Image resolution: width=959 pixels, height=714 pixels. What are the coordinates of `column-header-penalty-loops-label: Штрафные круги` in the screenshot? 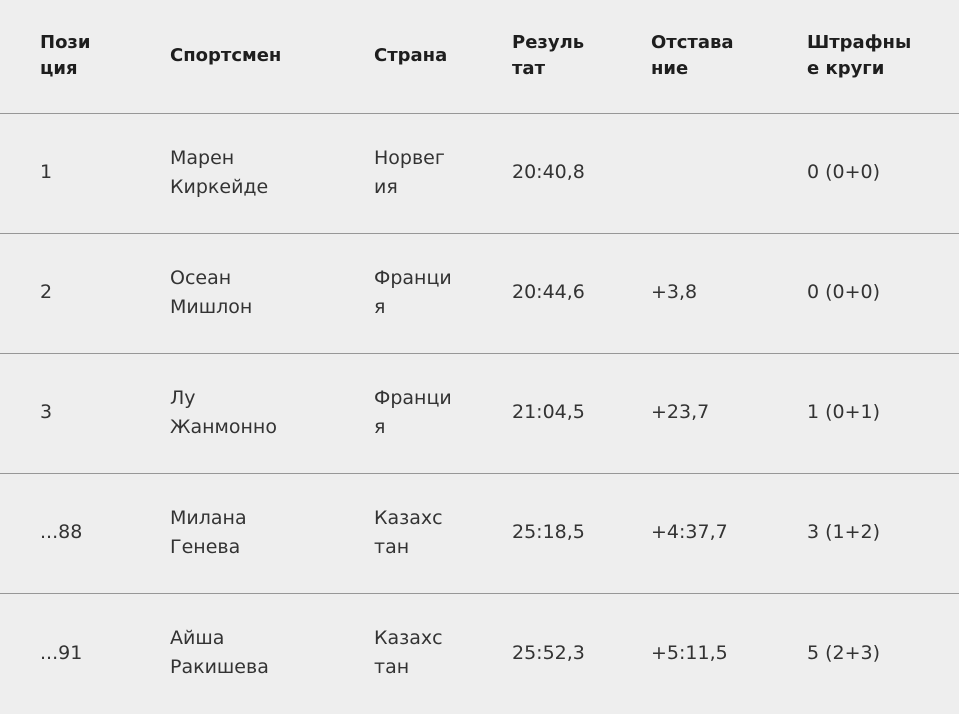 It's located at (859, 56).